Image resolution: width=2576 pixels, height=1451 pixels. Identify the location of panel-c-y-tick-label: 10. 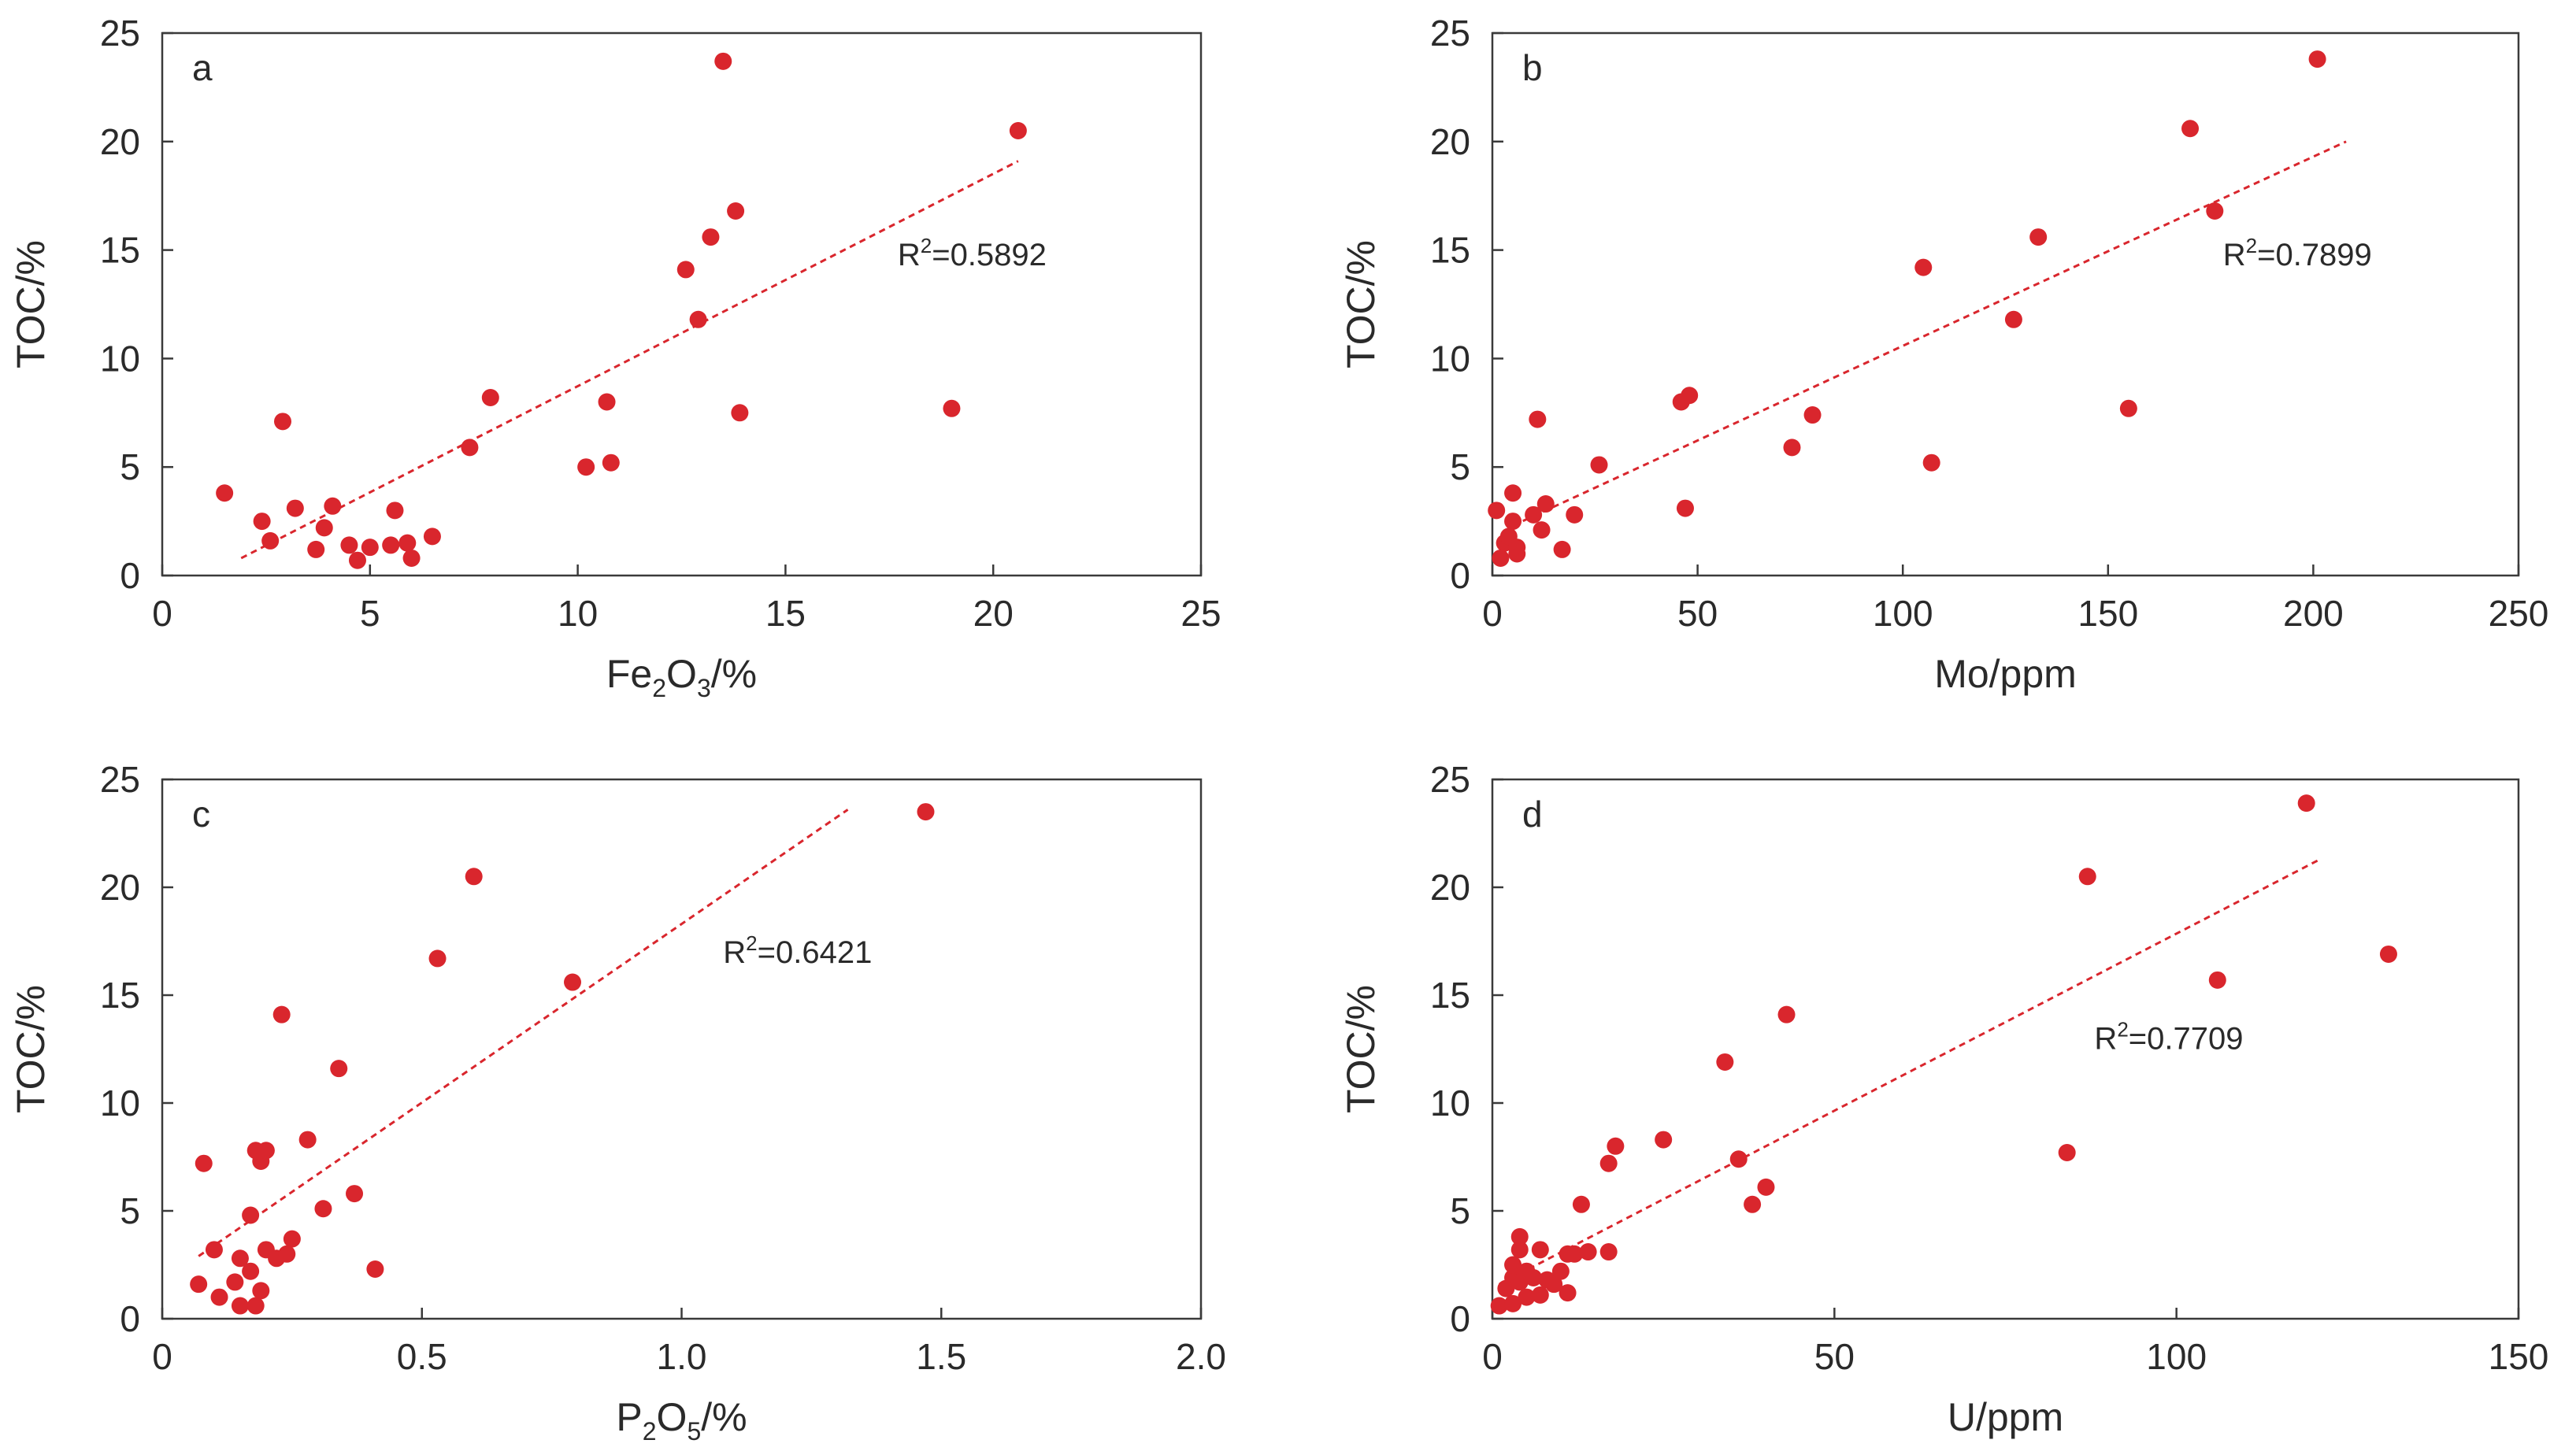
(120, 1103).